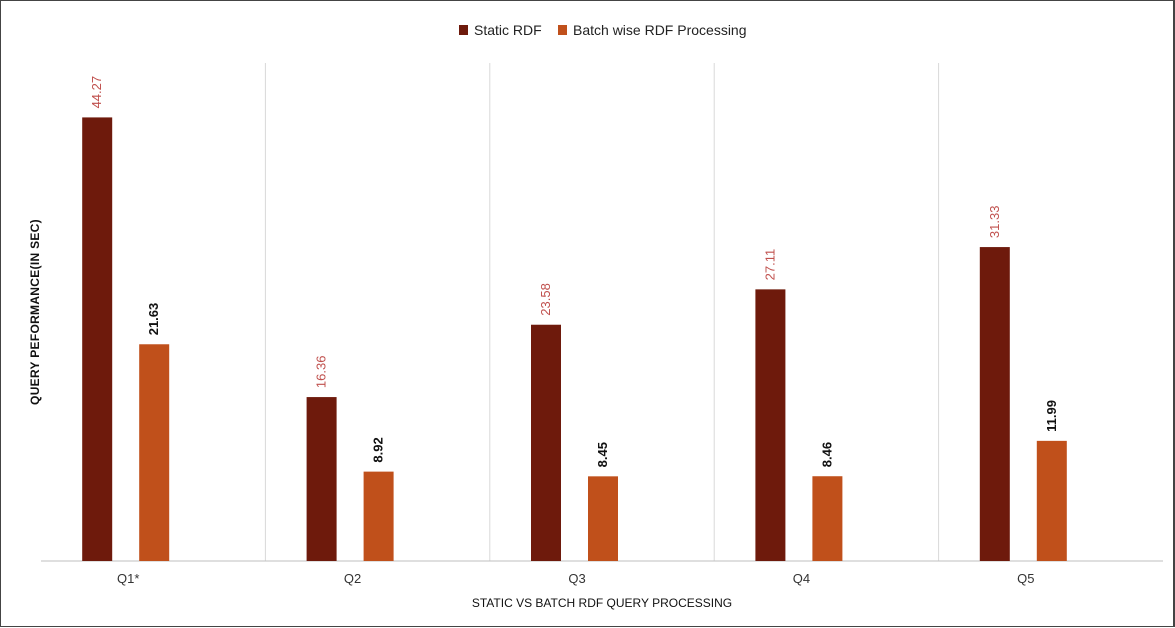 Image resolution: width=1175 pixels, height=628 pixels. Describe the element at coordinates (769, 265) in the screenshot. I see `value-label-static-rdf-q4: 27.11` at that location.